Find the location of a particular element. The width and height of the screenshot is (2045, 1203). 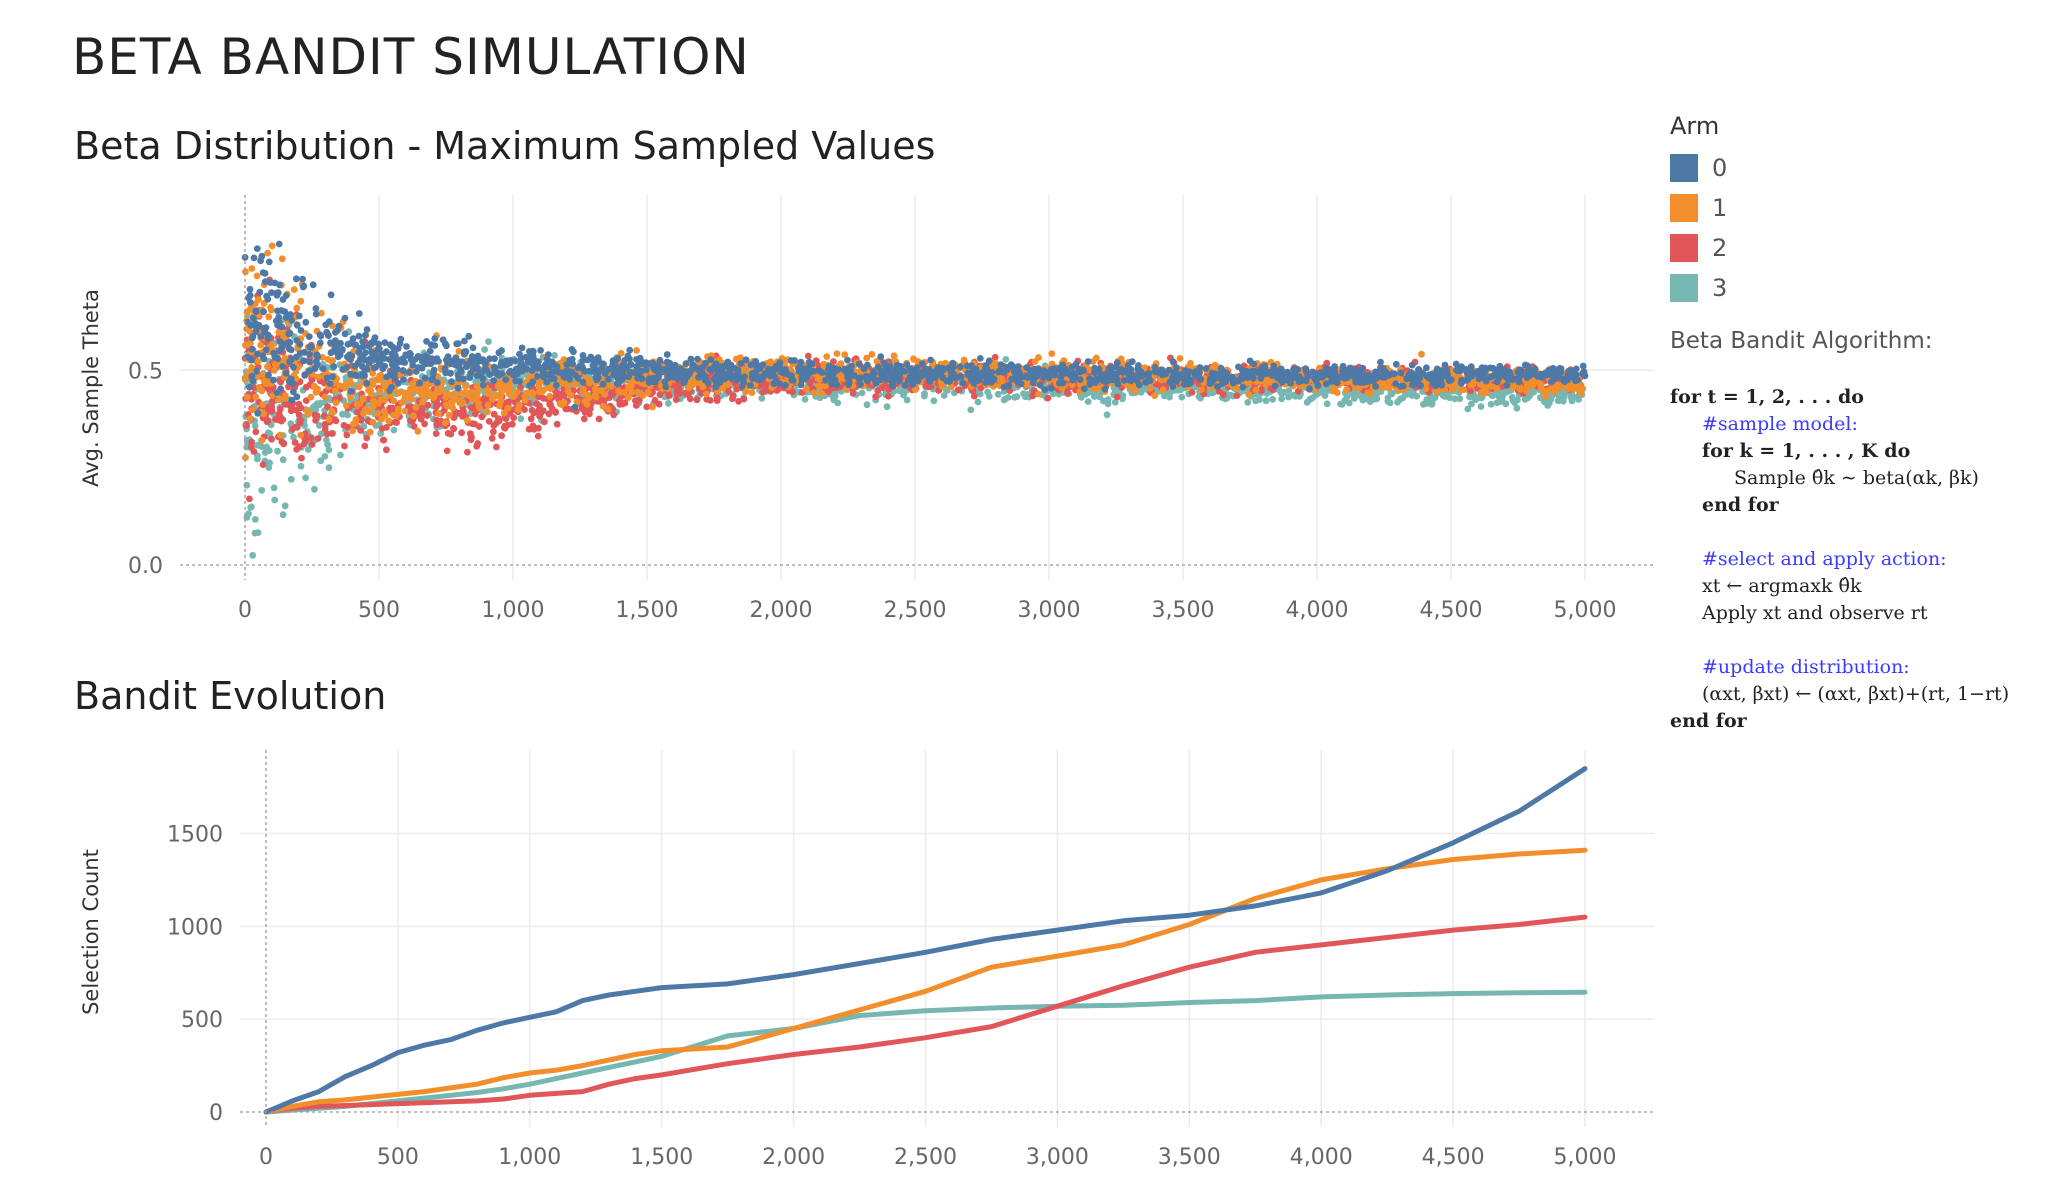

page-title: BETA BANDIT SIMULATION is located at coordinates (411, 57).